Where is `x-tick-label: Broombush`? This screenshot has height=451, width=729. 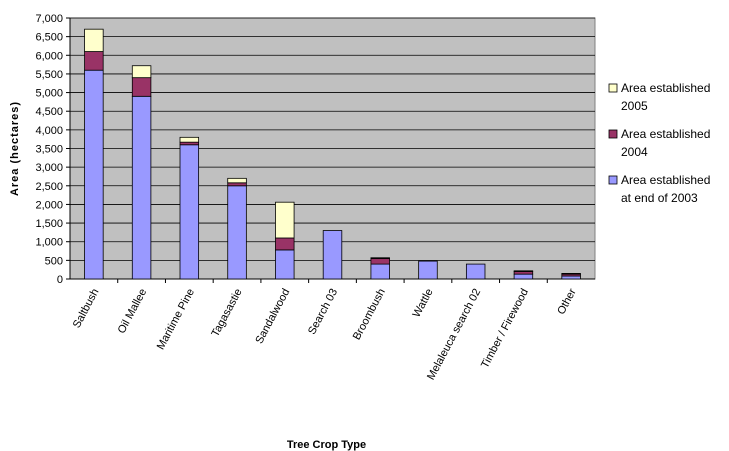 x-tick-label: Broombush is located at coordinates (369, 314).